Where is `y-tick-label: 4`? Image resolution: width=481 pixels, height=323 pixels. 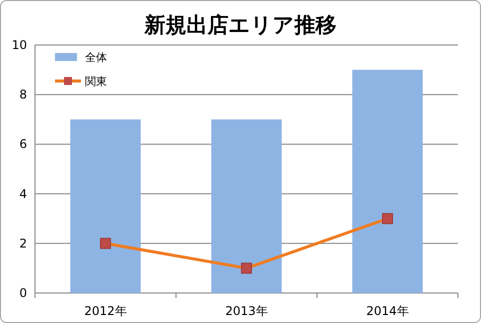 y-tick-label: 4 is located at coordinates (23, 193).